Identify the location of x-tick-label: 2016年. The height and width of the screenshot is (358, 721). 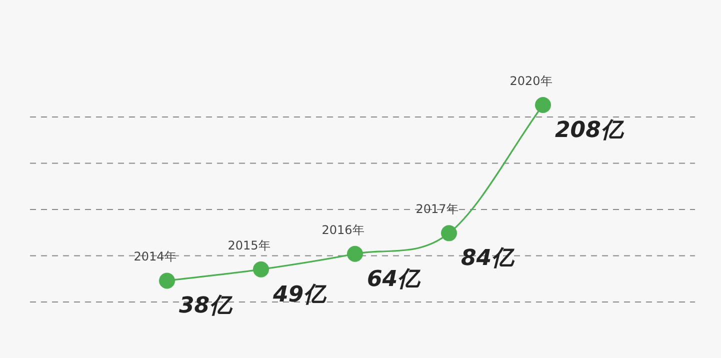
(343, 229).